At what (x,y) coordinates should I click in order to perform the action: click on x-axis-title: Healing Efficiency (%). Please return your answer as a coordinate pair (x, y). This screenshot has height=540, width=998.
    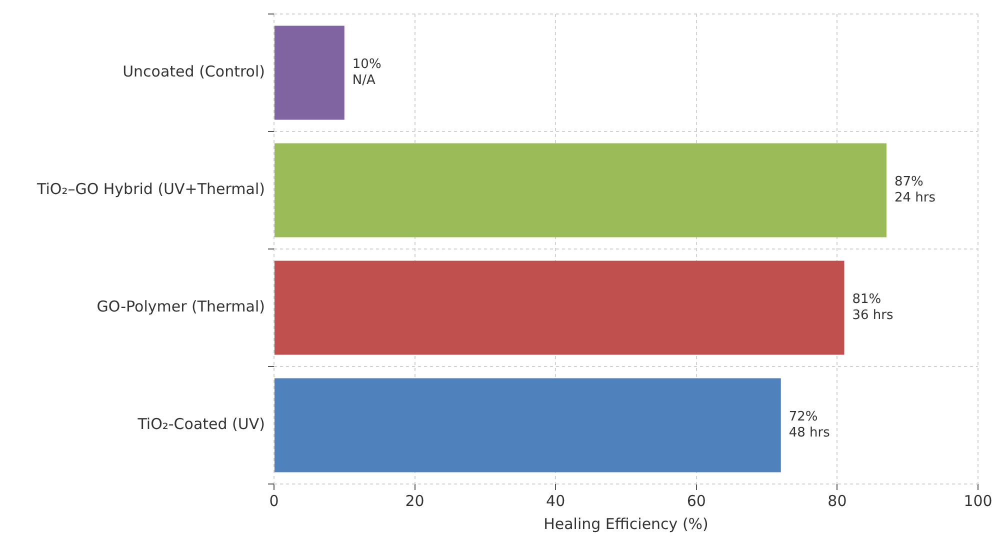
    Looking at the image, I should click on (626, 523).